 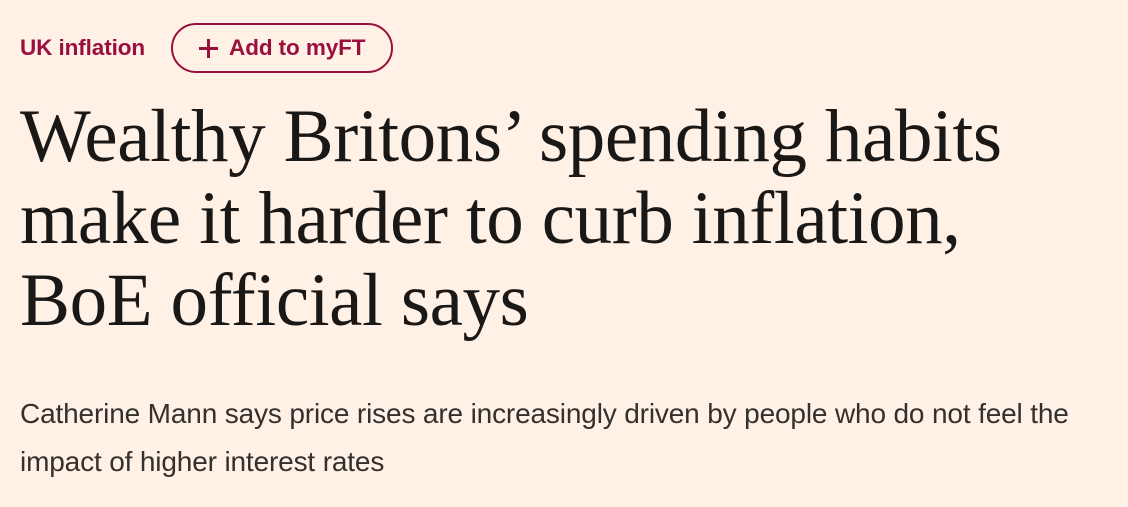 I want to click on add-to-myft-label: Add to myFT, so click(x=297, y=47).